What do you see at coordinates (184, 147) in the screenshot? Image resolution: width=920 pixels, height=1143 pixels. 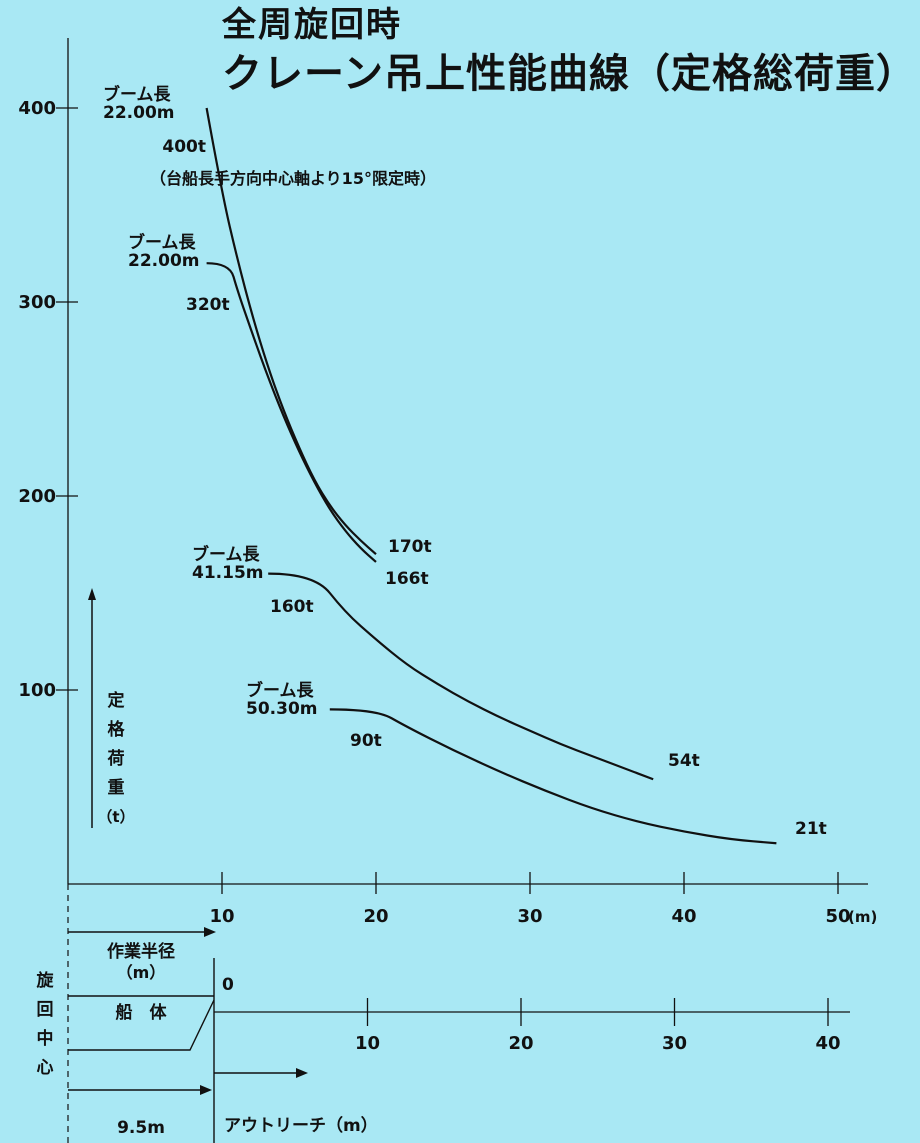 I see `max-load-label-0: 400t` at bounding box center [184, 147].